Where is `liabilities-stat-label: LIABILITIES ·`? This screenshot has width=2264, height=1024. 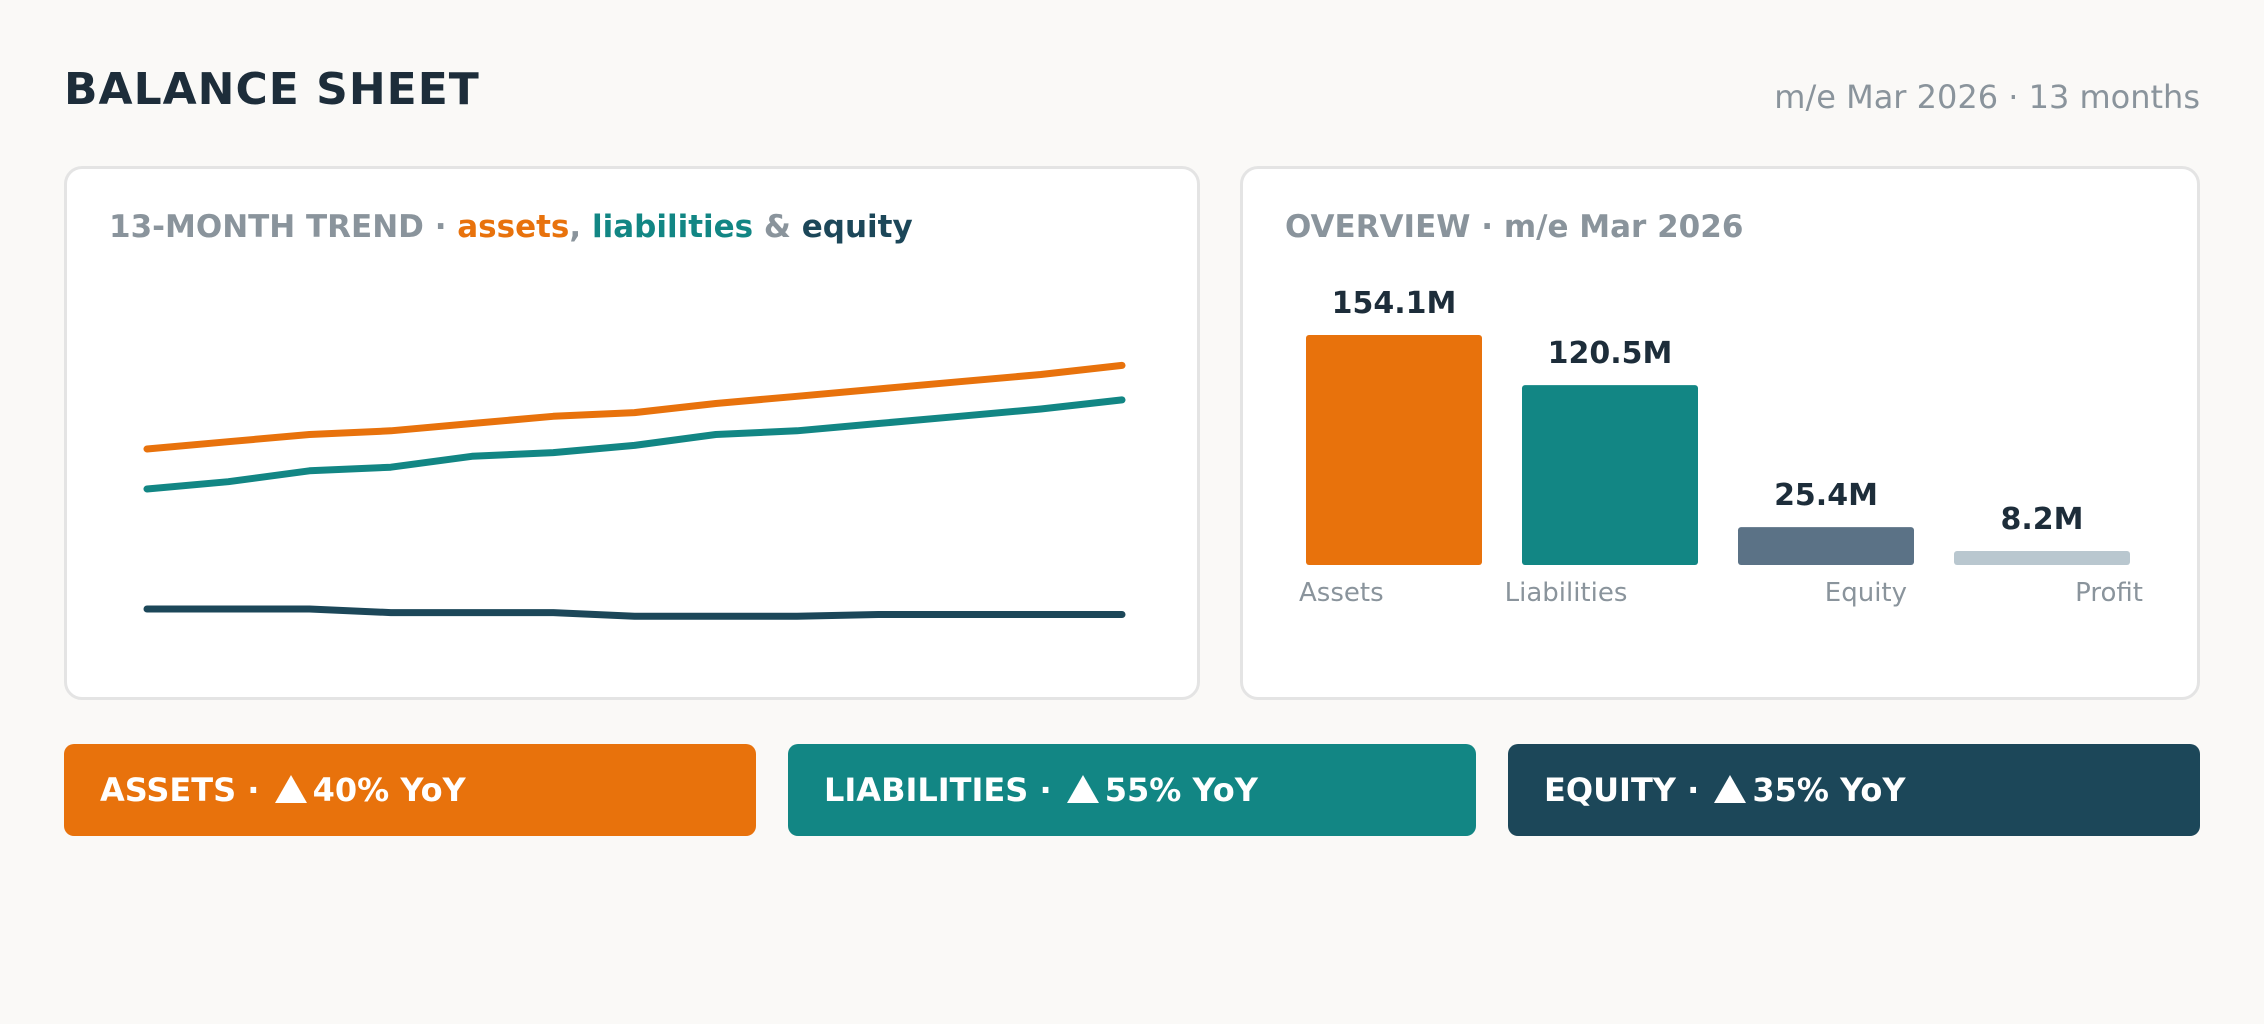 liabilities-stat-label: LIABILITIES · is located at coordinates (943, 790).